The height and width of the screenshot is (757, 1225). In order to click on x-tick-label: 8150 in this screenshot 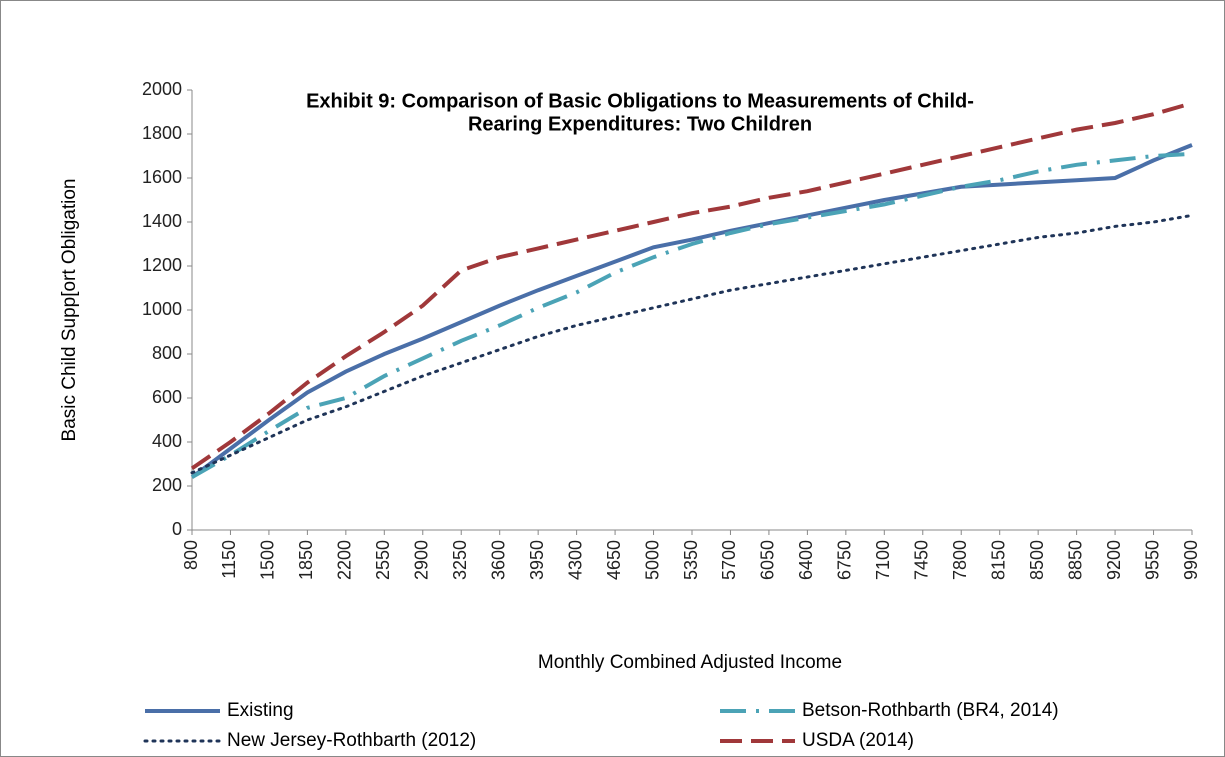, I will do `click(998, 560)`.